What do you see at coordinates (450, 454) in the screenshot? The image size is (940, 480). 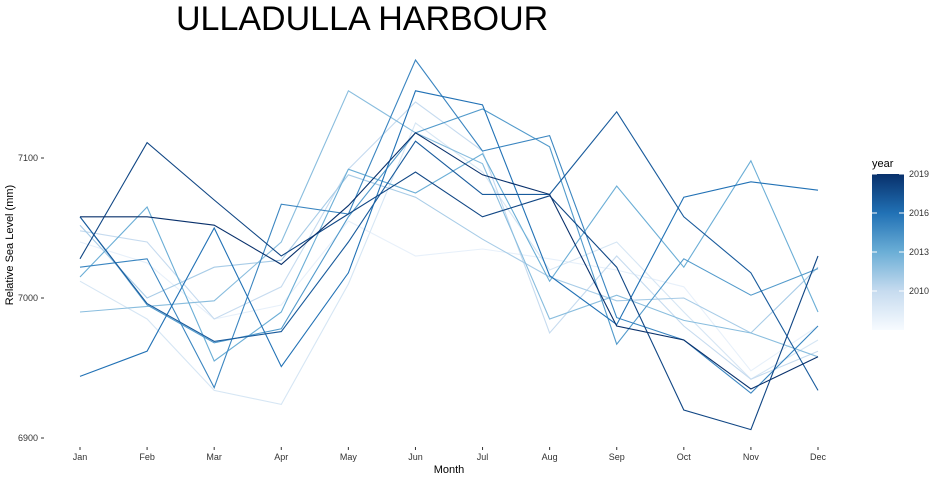 I see `x-axis: Jan Feb Mar Apr May Jun Jul Aug Sep Oct Nov Dec` at bounding box center [450, 454].